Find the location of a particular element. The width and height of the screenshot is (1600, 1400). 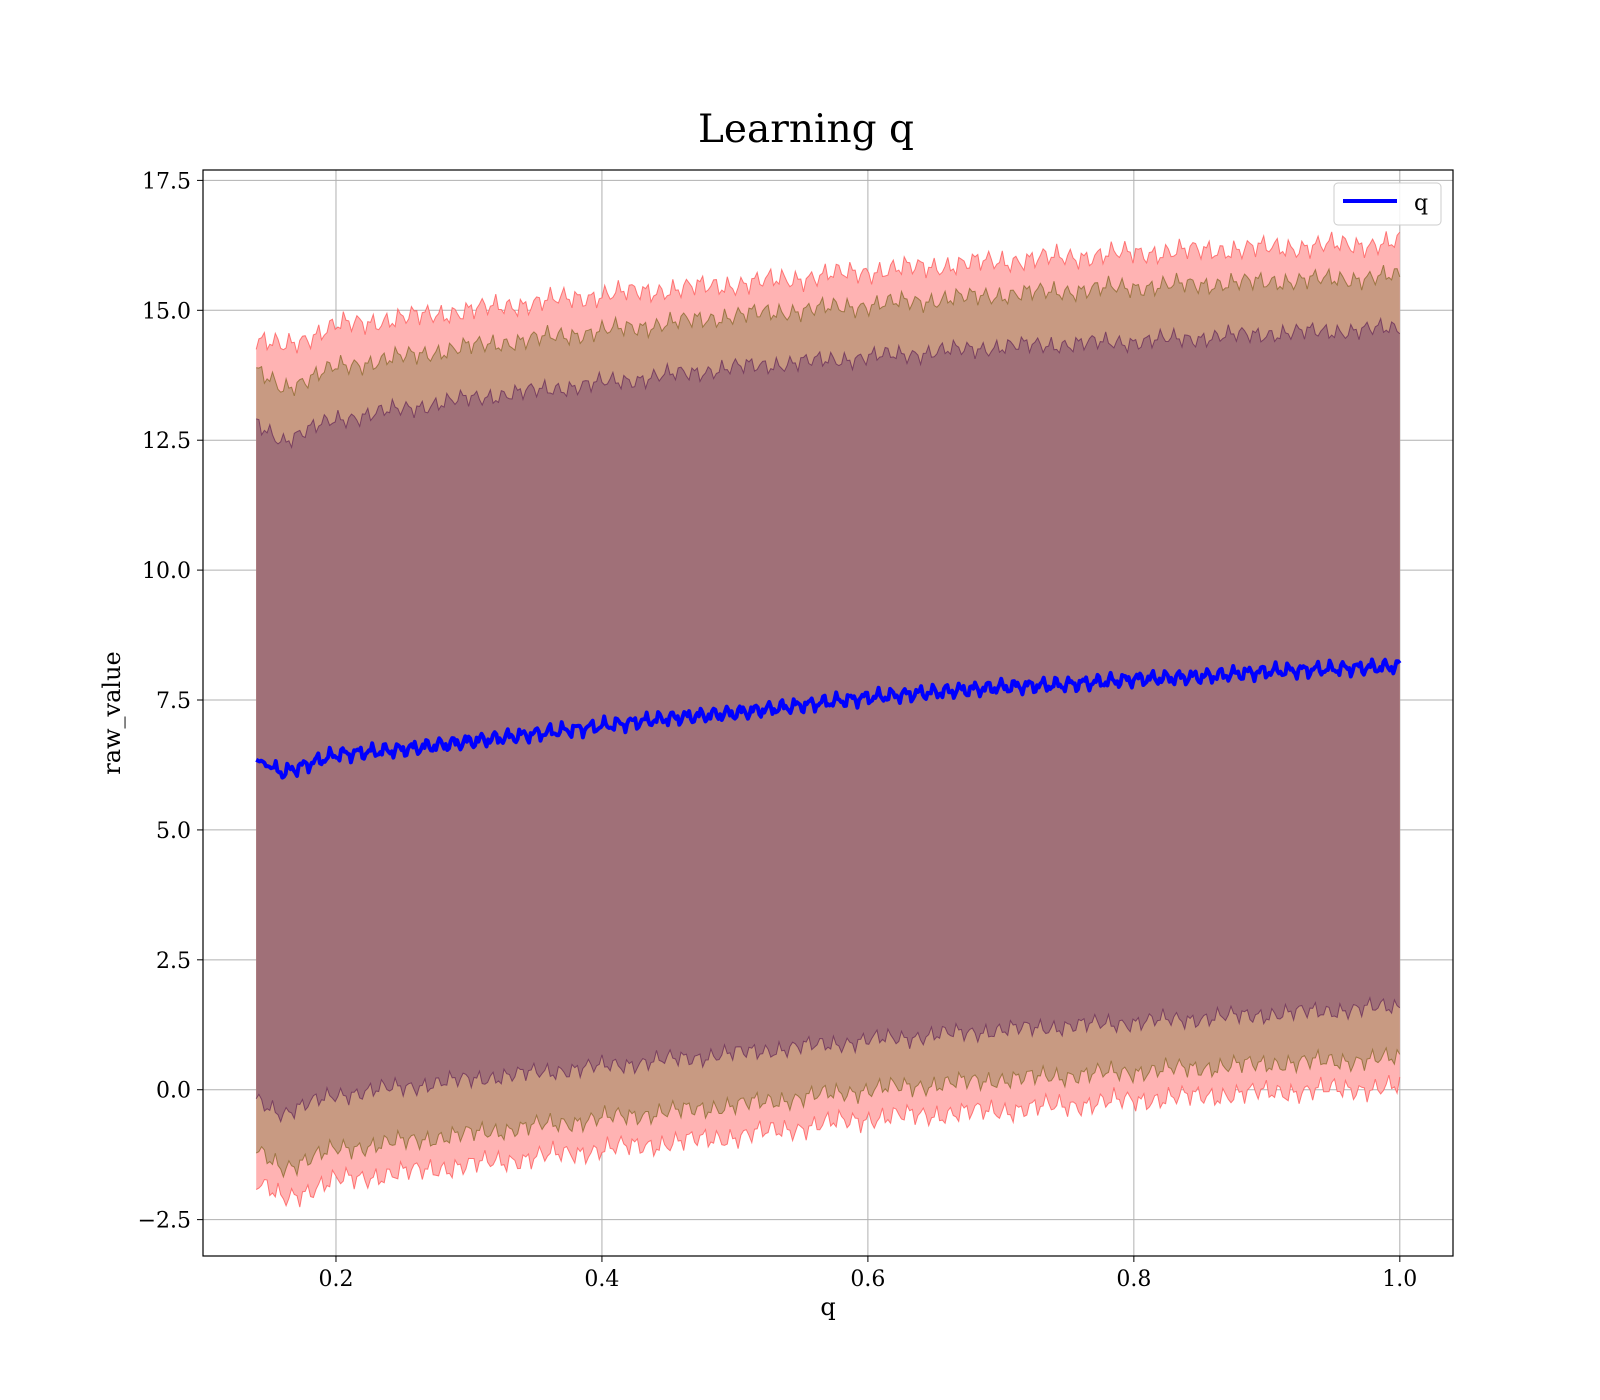

band-inner-upper-edge is located at coordinates (828, 383).